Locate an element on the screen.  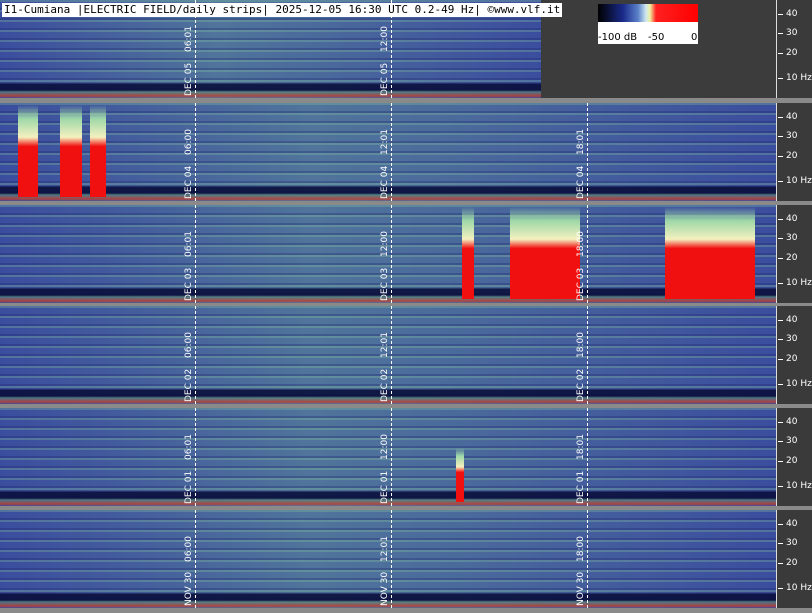
colorbar-label: 0 is located at coordinates (694, 37).